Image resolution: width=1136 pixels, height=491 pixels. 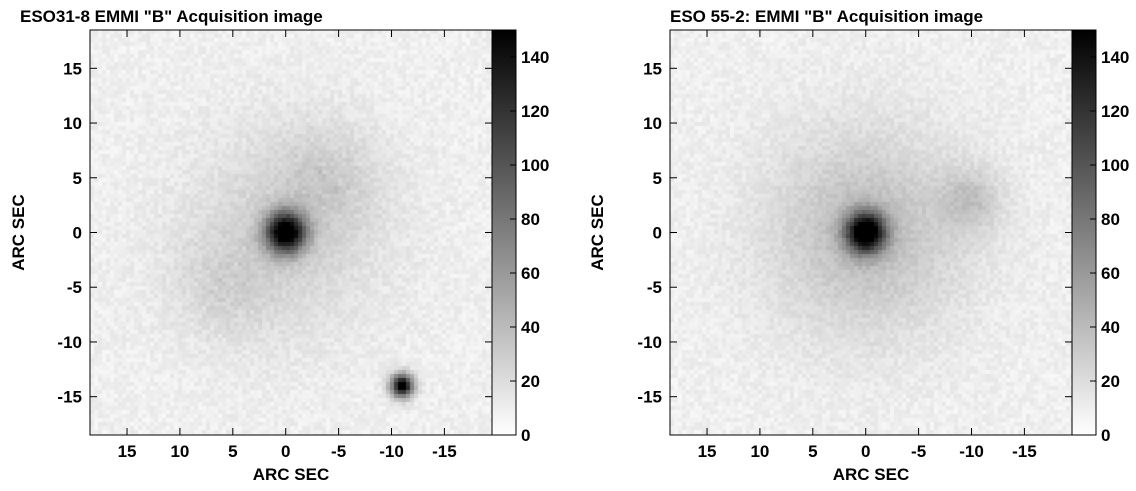 I want to click on chart-title: ESO31-8 EMMI "B" Acquisition image, so click(x=171, y=16).